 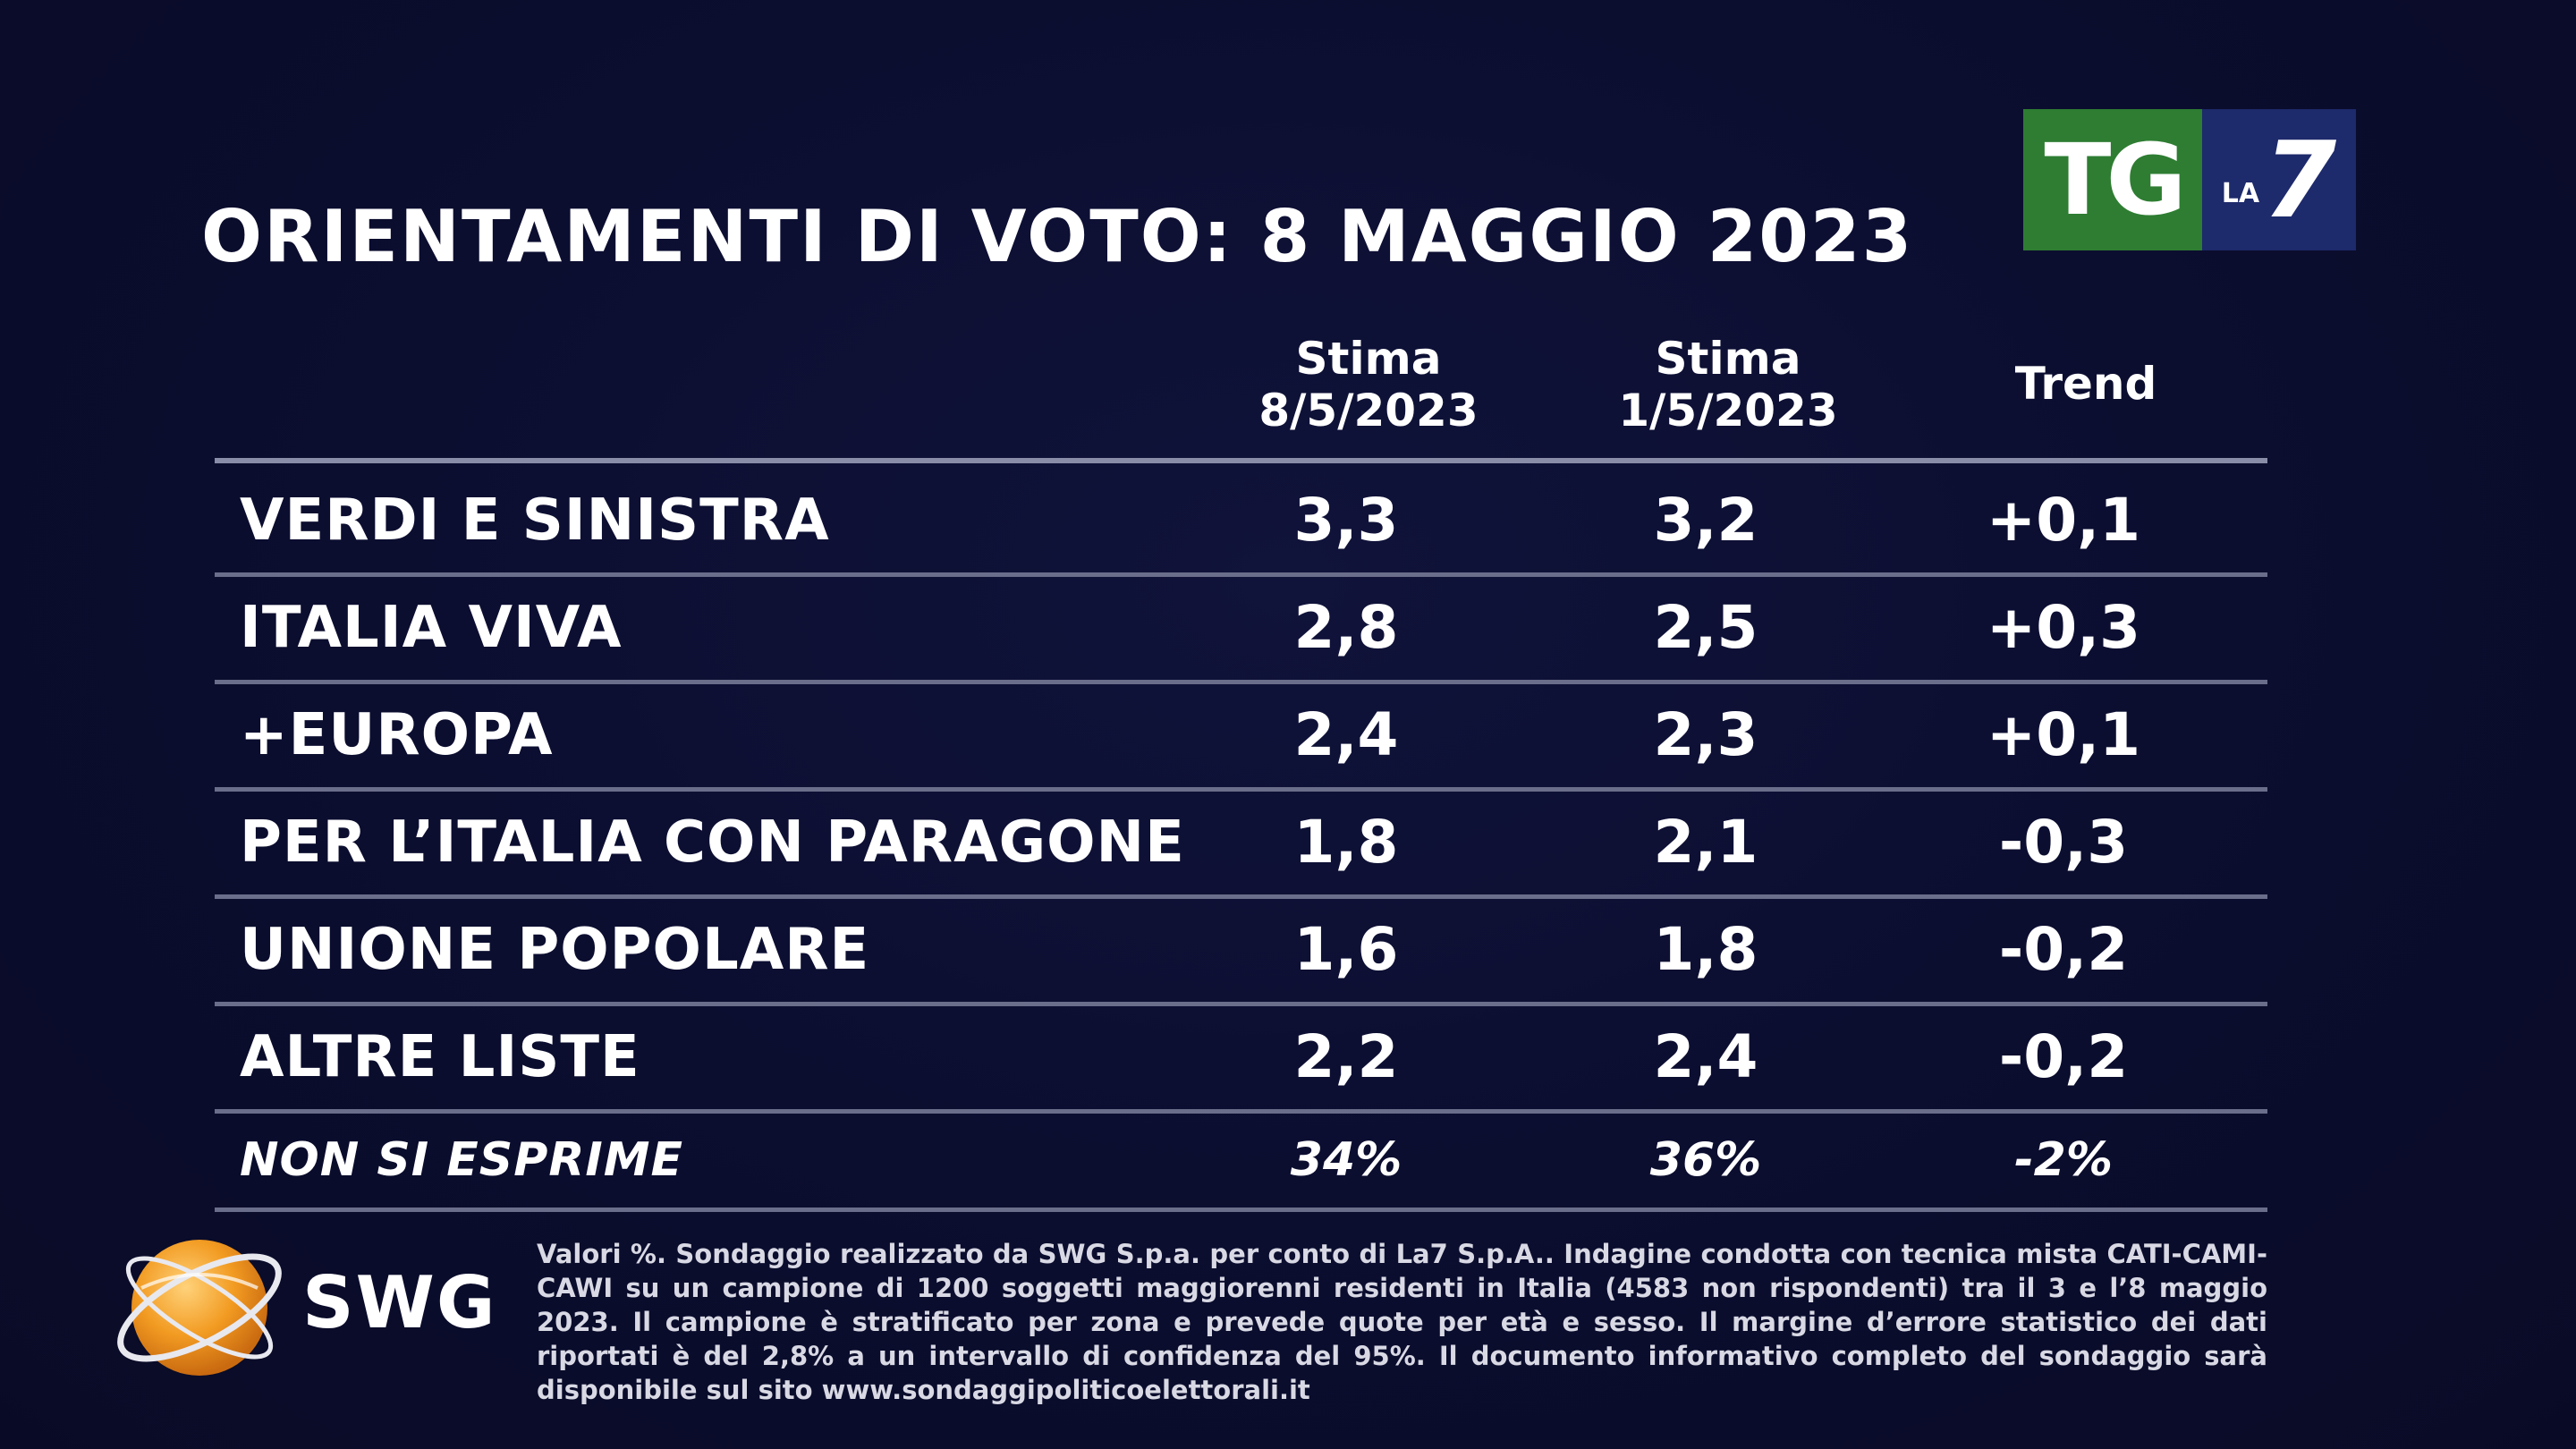 What do you see at coordinates (461, 1160) in the screenshot?
I see `party-name: NON SI ESPRIME` at bounding box center [461, 1160].